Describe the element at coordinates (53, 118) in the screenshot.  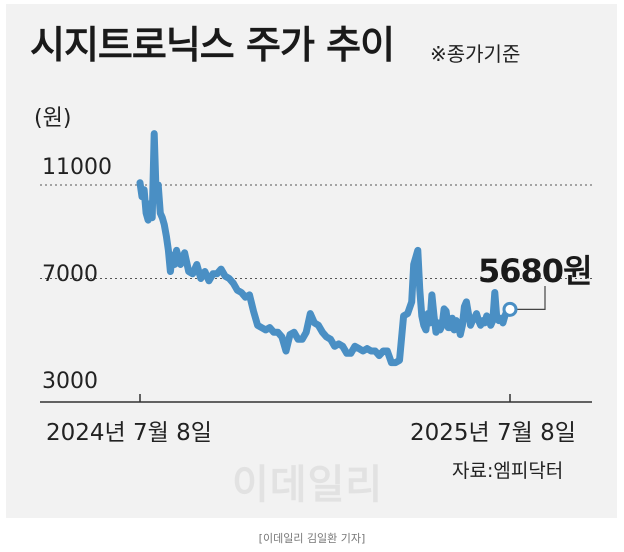
I see `y-axis-unit-label: (원)` at that location.